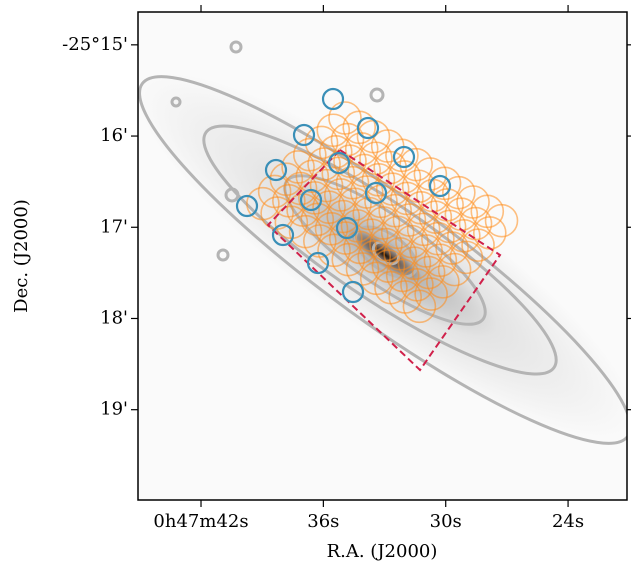  What do you see at coordinates (114, 135) in the screenshot?
I see `y-tick-label: 16'` at bounding box center [114, 135].